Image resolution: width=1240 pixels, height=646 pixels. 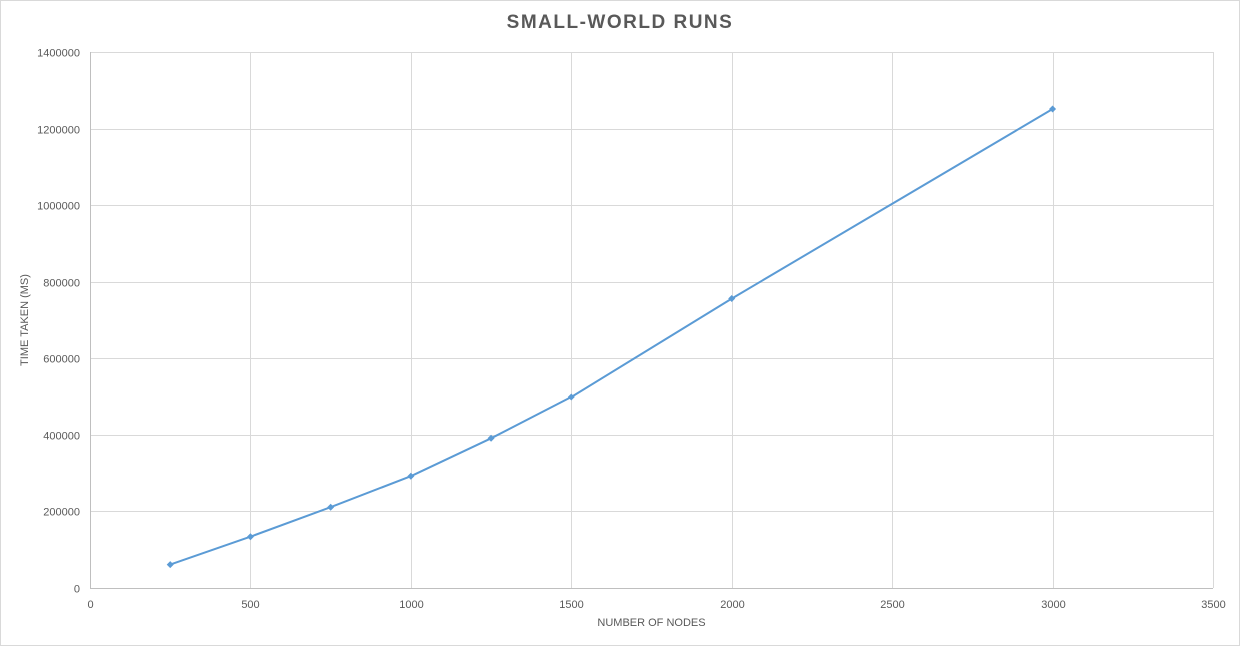 What do you see at coordinates (620, 22) in the screenshot?
I see `chart-title: SMALL-WORLD RUNS` at bounding box center [620, 22].